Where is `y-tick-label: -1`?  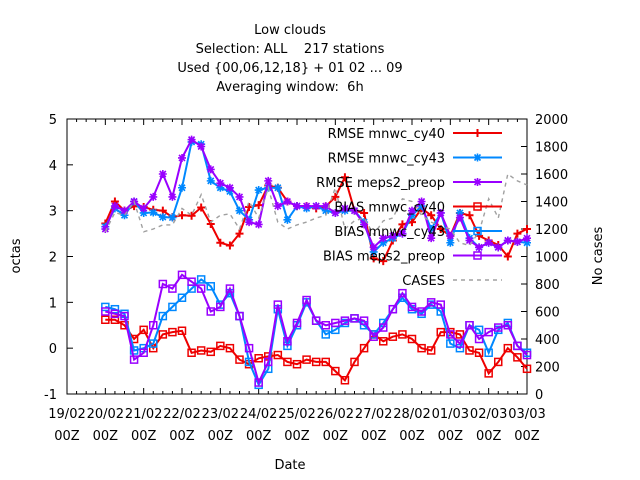
y-tick-label: -1 is located at coordinates (50, 395).